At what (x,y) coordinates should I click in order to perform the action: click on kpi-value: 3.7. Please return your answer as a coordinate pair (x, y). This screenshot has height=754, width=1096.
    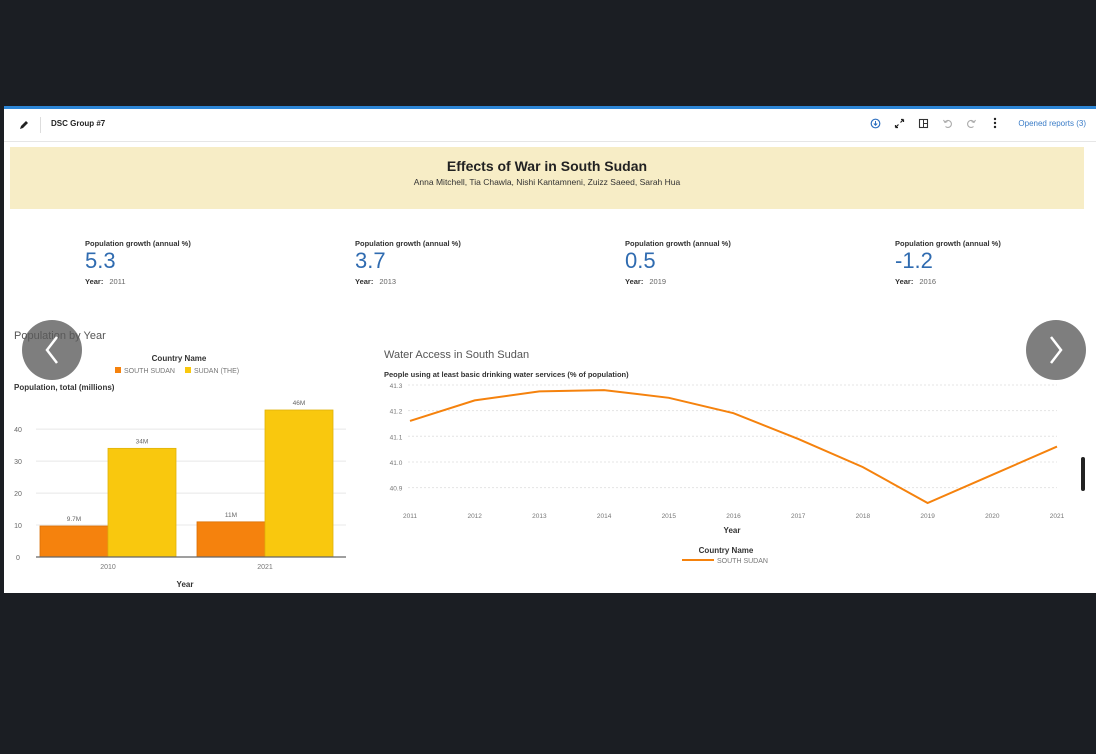
    Looking at the image, I should click on (370, 260).